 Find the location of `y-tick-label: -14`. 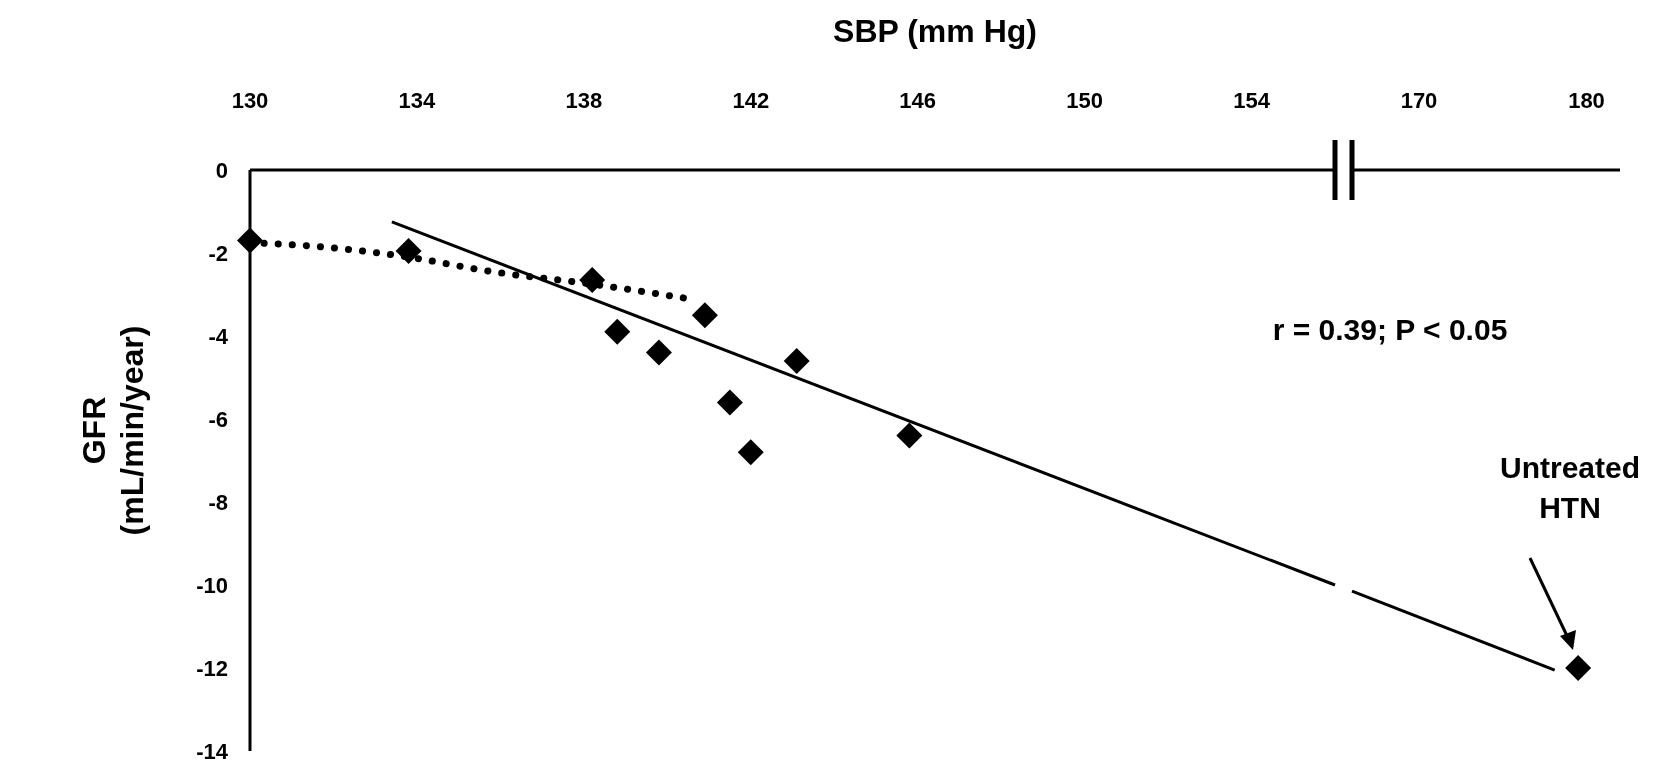

y-tick-label: -14 is located at coordinates (212, 750).